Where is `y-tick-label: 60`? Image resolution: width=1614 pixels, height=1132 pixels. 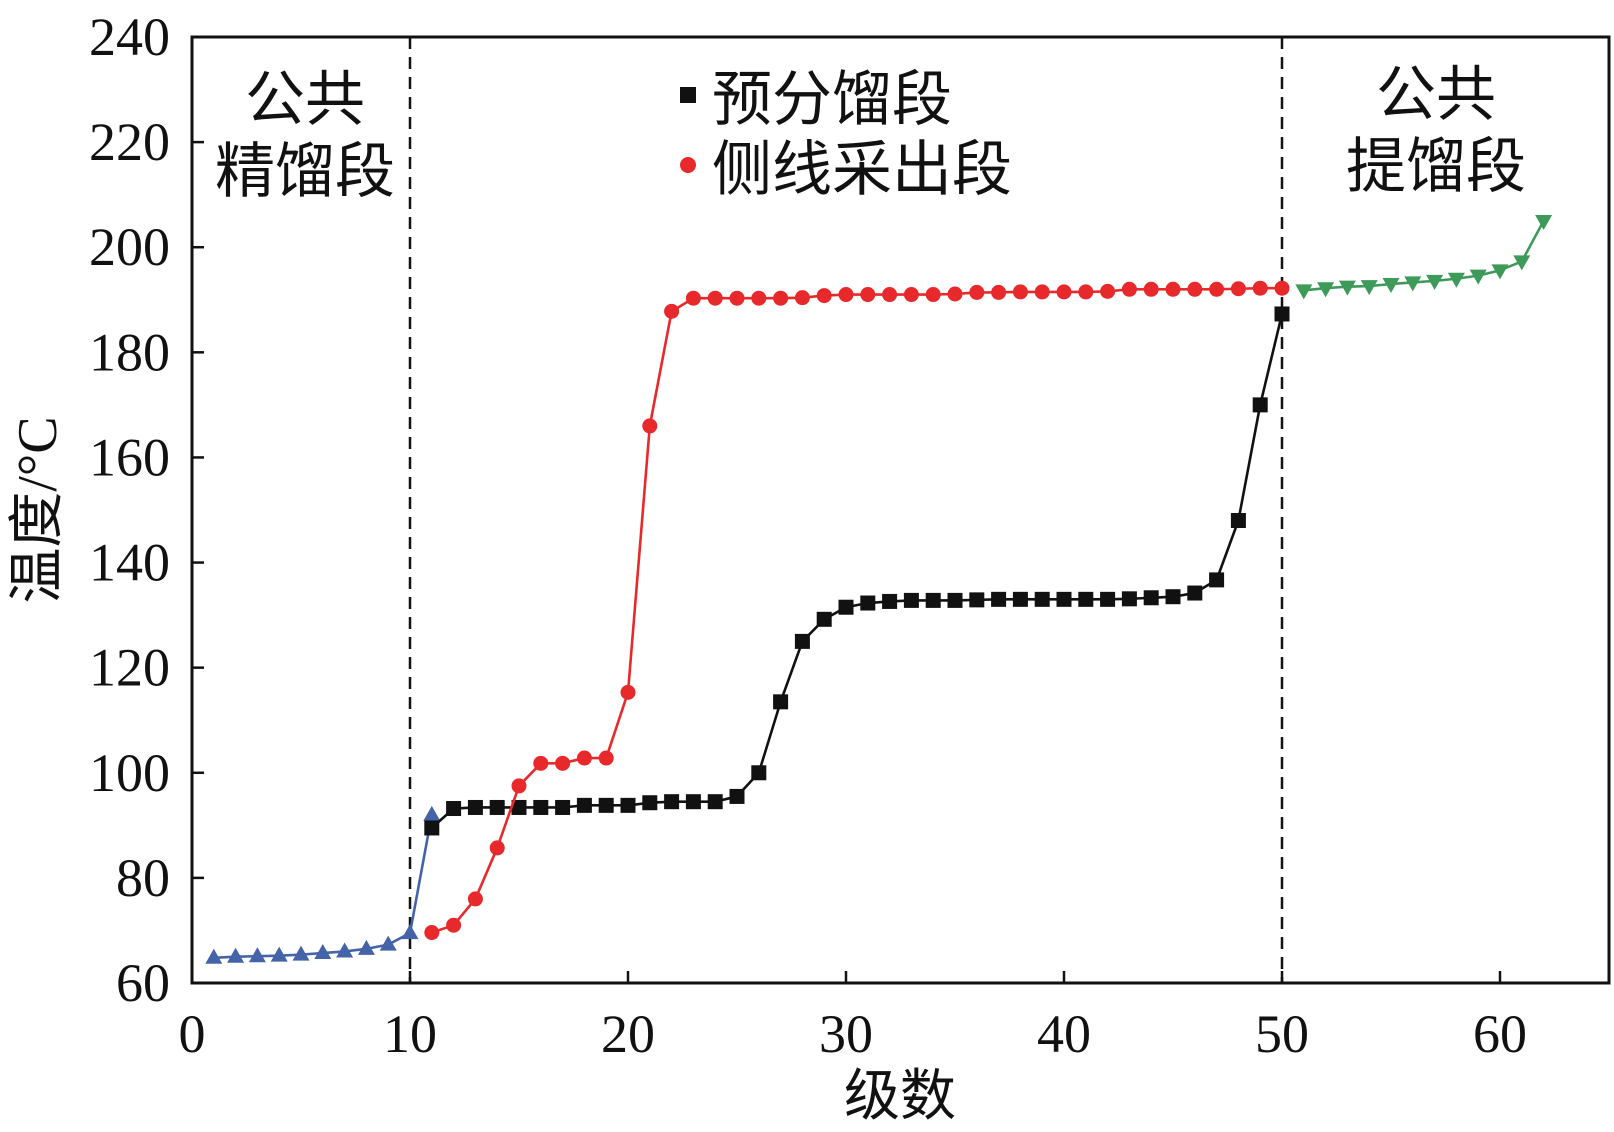
y-tick-label: 60 is located at coordinates (143, 983).